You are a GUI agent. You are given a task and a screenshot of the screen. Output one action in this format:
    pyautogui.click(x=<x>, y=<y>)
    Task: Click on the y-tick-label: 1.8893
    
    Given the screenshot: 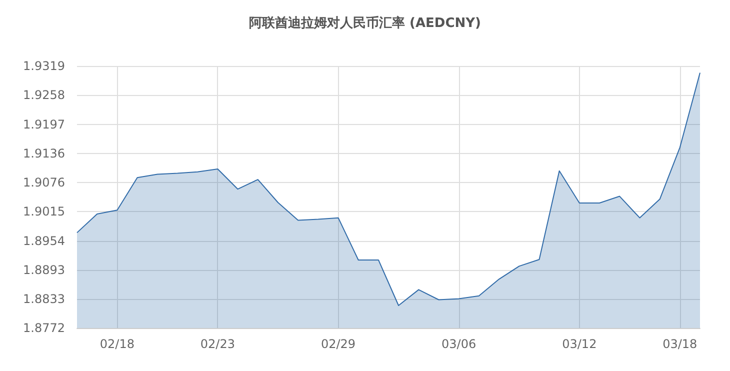 What is the action you would take?
    pyautogui.click(x=44, y=270)
    